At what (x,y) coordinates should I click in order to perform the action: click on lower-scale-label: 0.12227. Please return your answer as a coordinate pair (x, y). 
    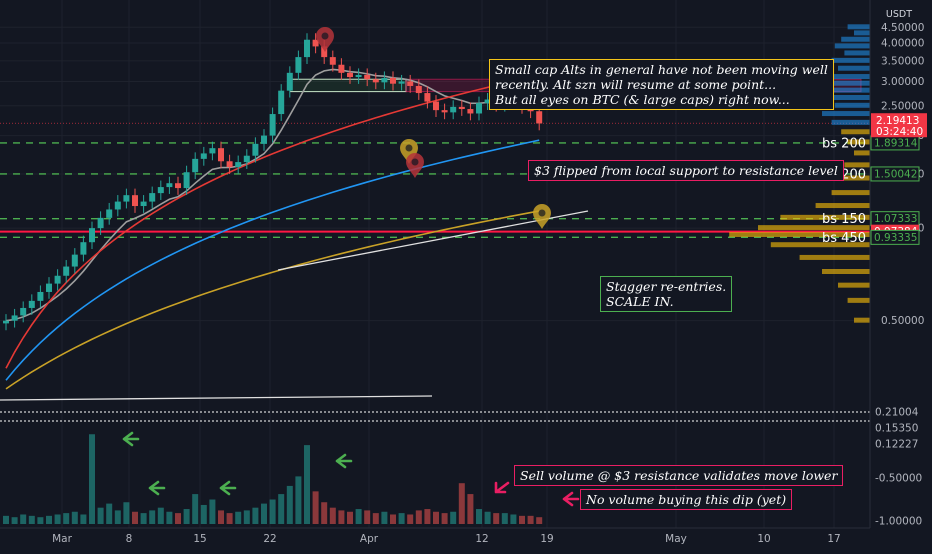
    Looking at the image, I should click on (896, 445).